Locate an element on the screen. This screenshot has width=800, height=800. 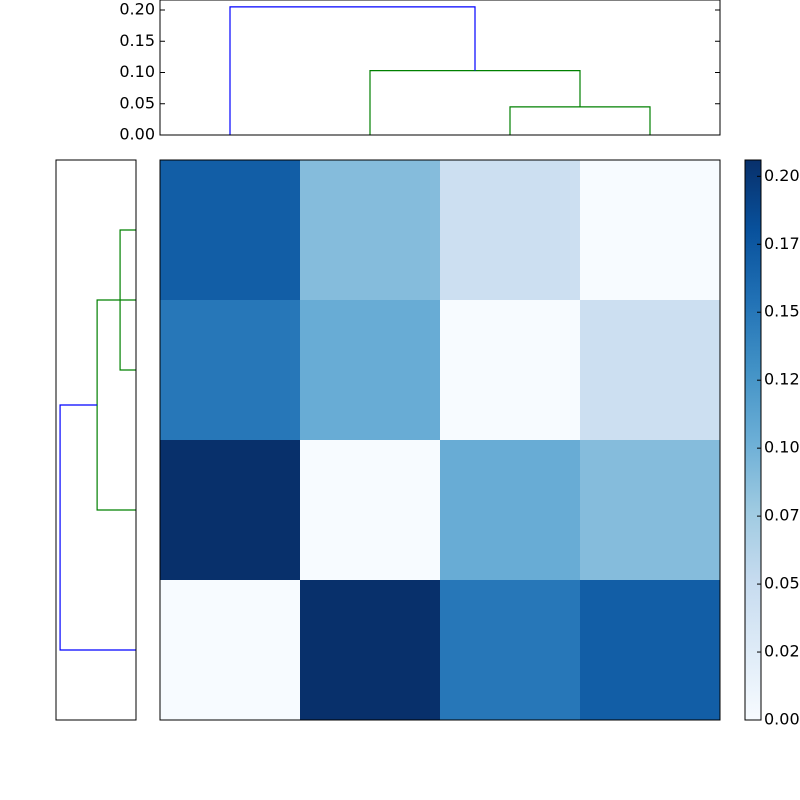
colorbar-tick-label: 0.02 is located at coordinates (782, 651).